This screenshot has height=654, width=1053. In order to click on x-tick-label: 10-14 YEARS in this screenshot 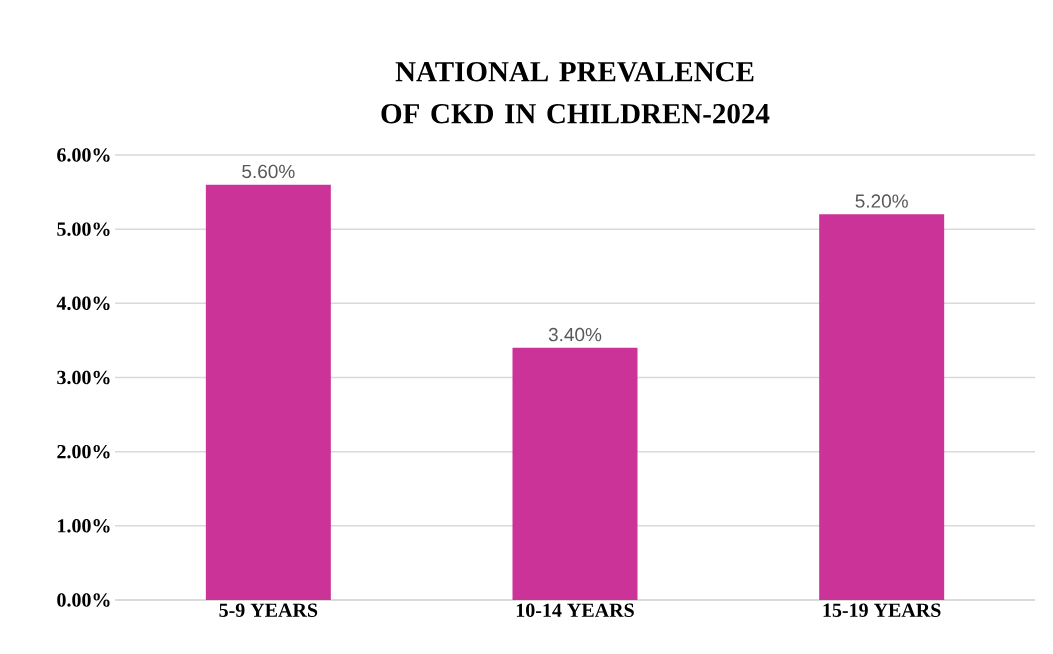, I will do `click(575, 610)`.